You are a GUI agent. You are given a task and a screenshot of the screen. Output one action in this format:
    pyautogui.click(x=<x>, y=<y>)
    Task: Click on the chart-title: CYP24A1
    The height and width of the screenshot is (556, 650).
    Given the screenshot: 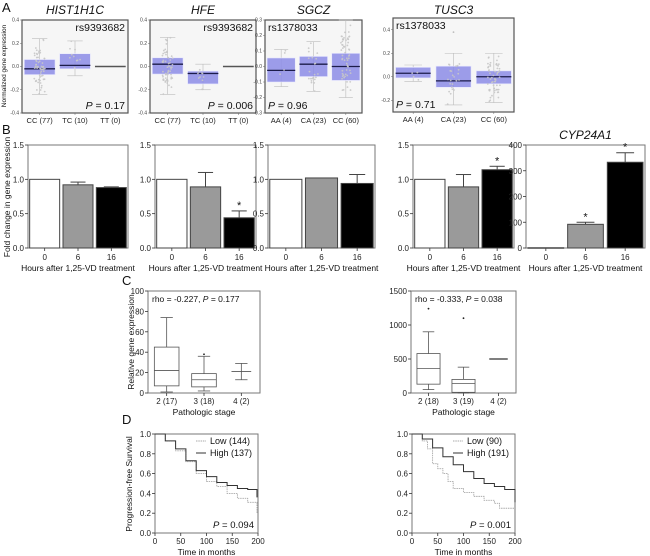 What is the action you would take?
    pyautogui.click(x=585, y=135)
    